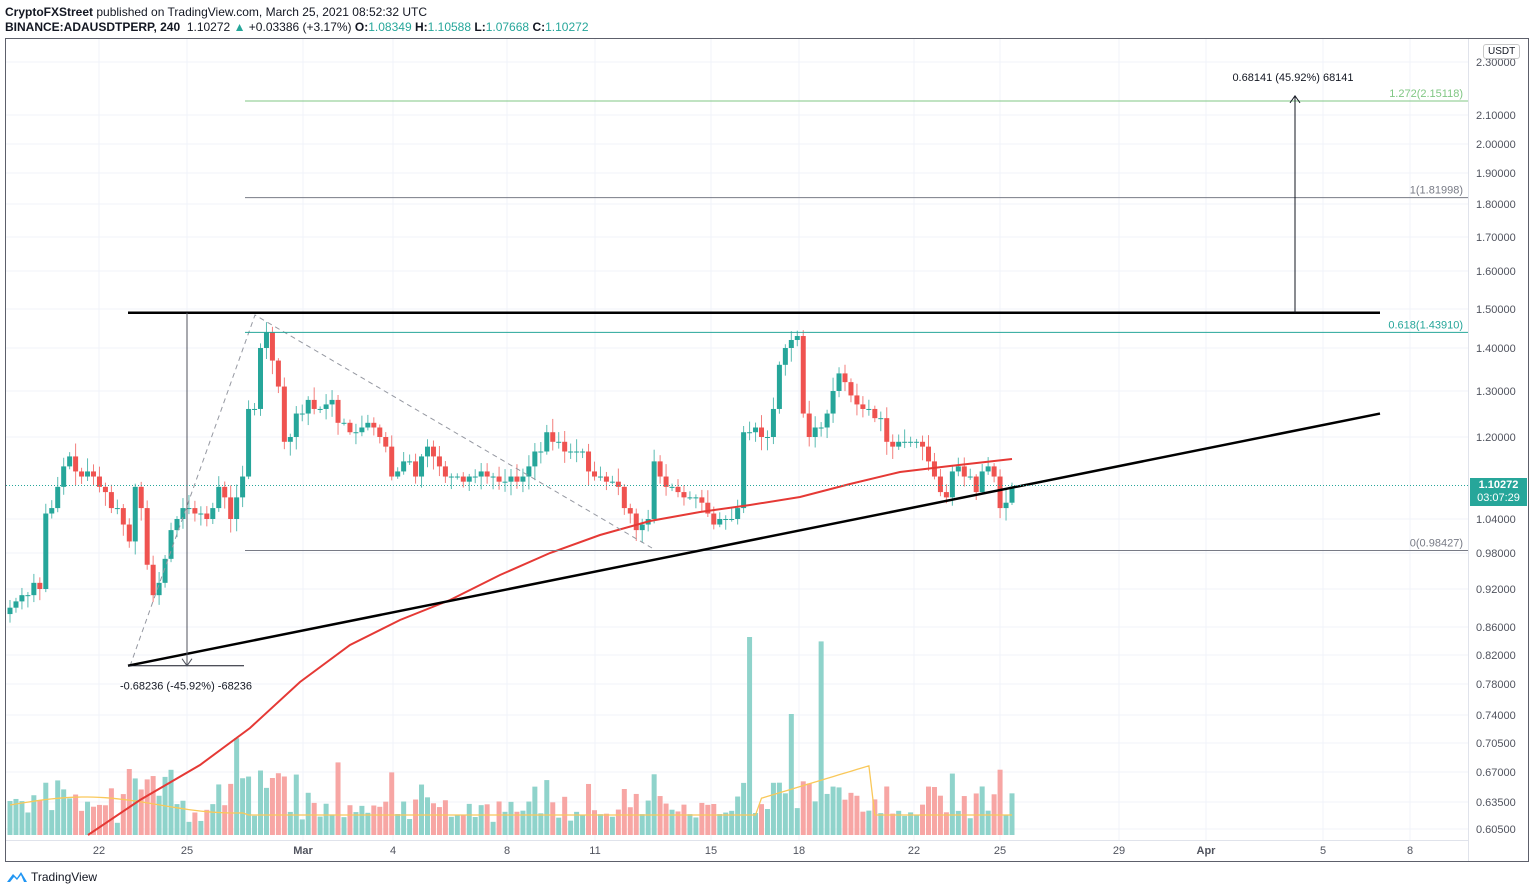  Describe the element at coordinates (1496, 628) in the screenshot. I see `price-axis-label: 0.86000` at that location.